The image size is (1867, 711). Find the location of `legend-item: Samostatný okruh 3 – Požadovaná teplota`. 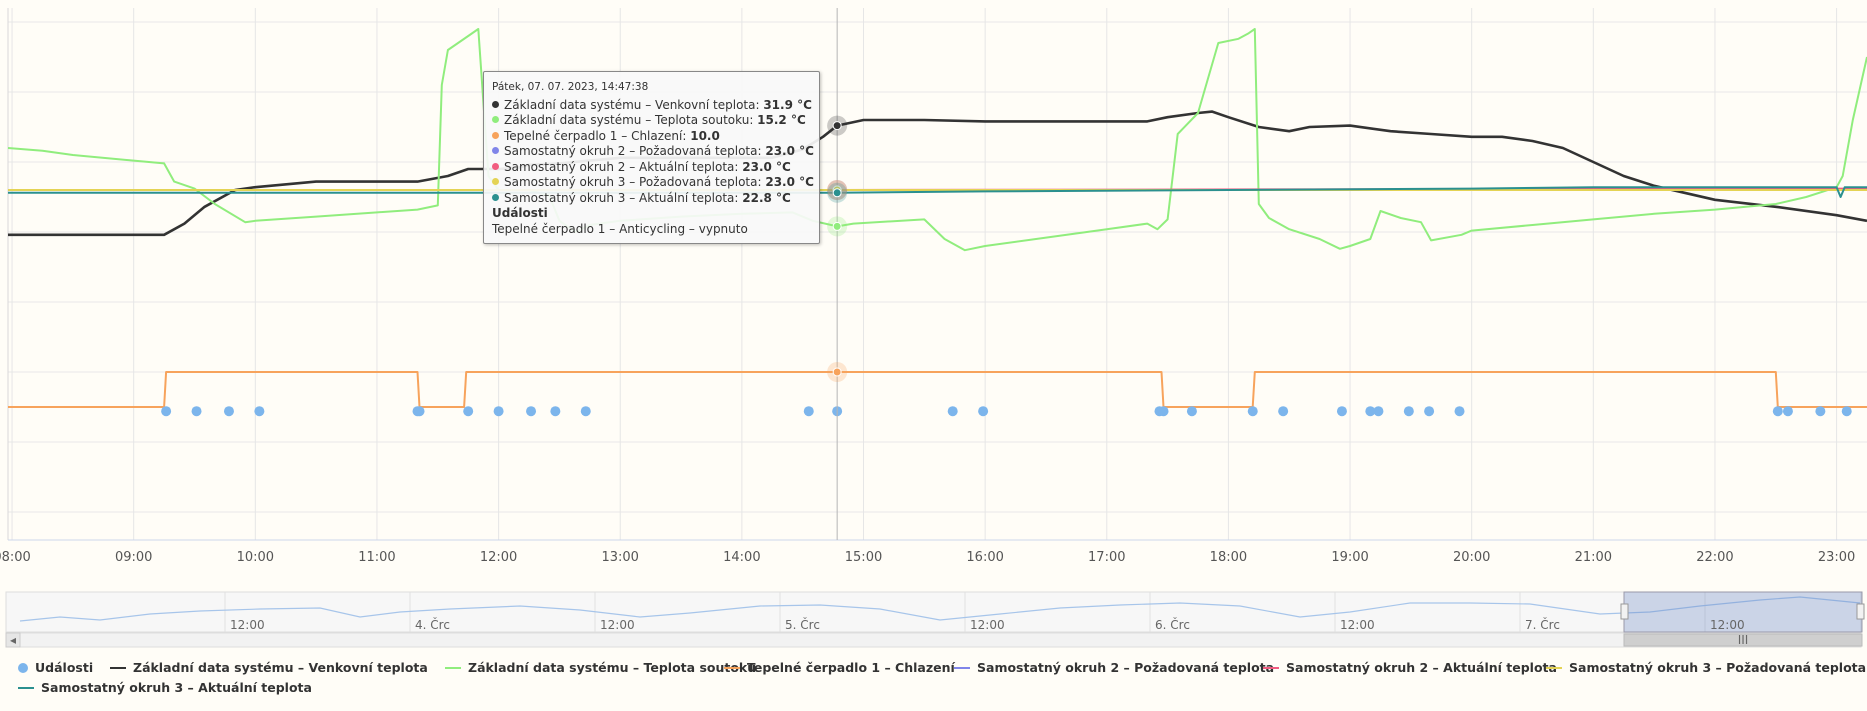

legend-item: Samostatný okruh 3 – Požadovaná teplota is located at coordinates (1706, 667).